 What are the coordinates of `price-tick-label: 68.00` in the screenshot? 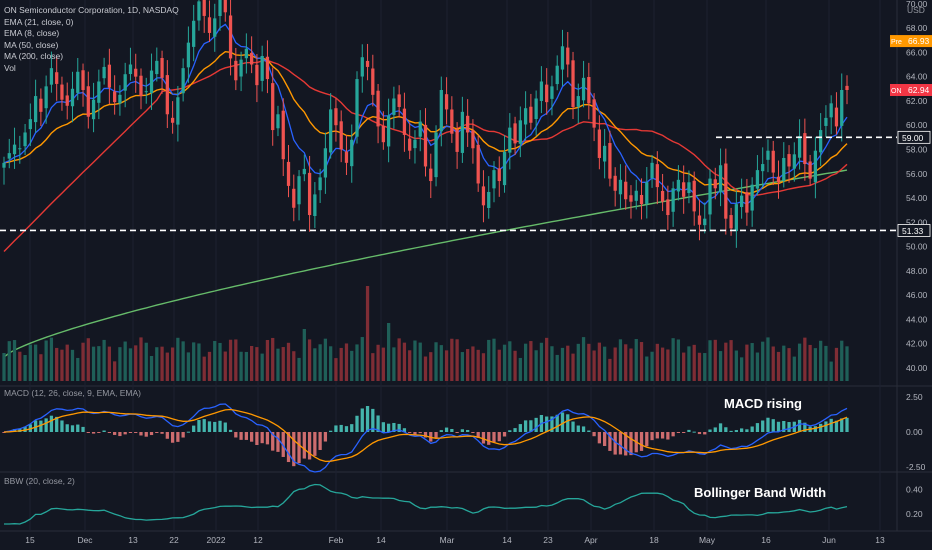 It's located at (917, 28).